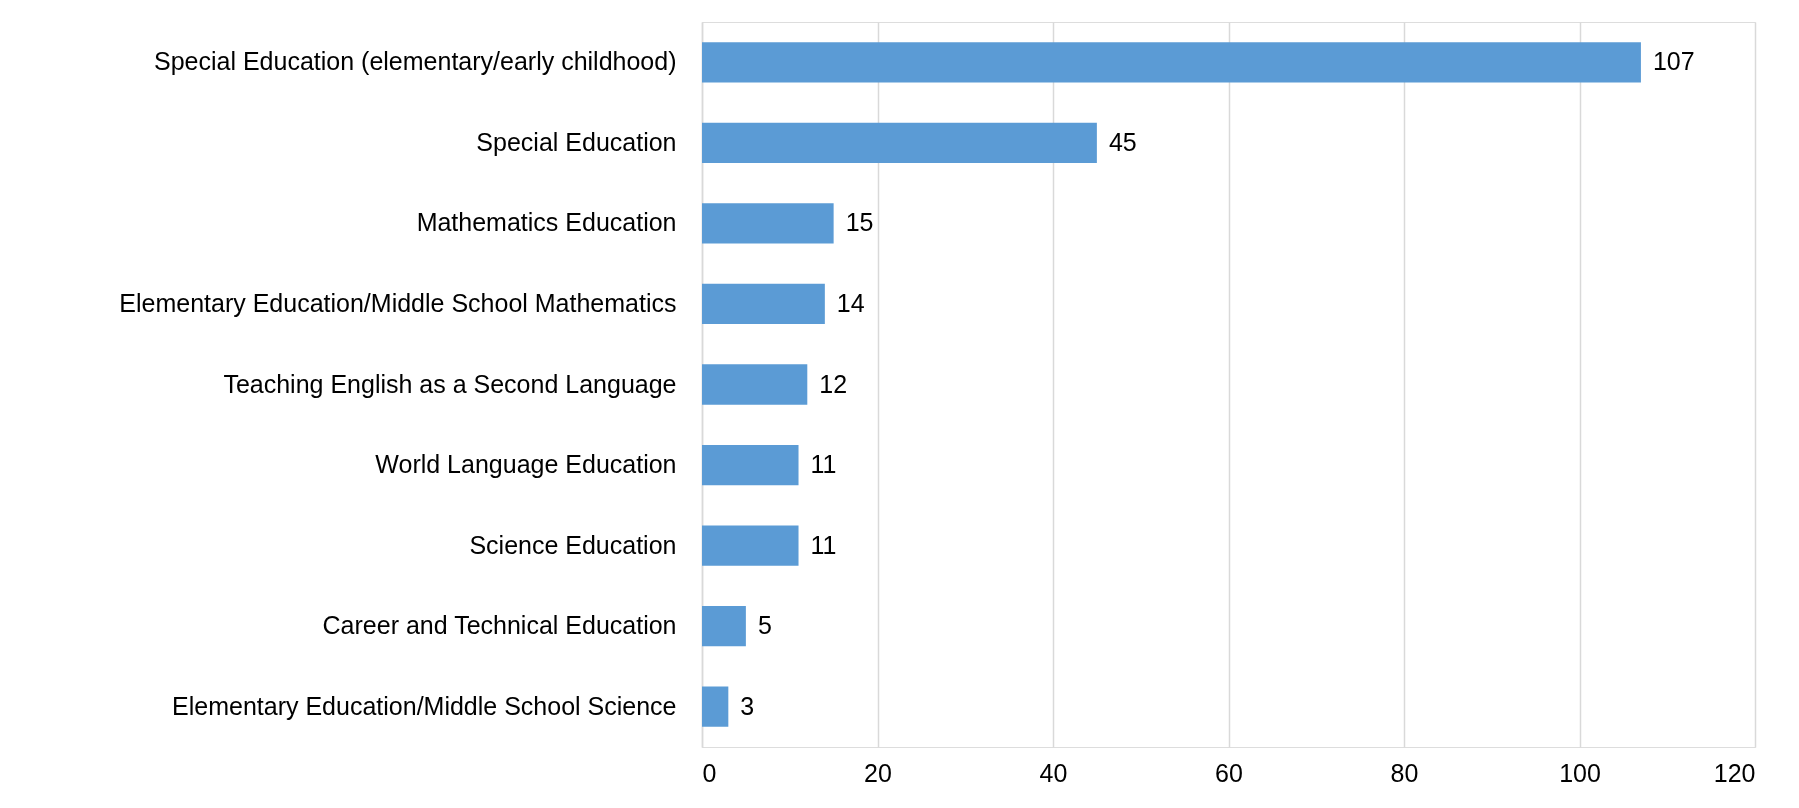  Describe the element at coordinates (415, 61) in the screenshot. I see `y-tick-label: Special Education (elementary/early childhood)` at that location.